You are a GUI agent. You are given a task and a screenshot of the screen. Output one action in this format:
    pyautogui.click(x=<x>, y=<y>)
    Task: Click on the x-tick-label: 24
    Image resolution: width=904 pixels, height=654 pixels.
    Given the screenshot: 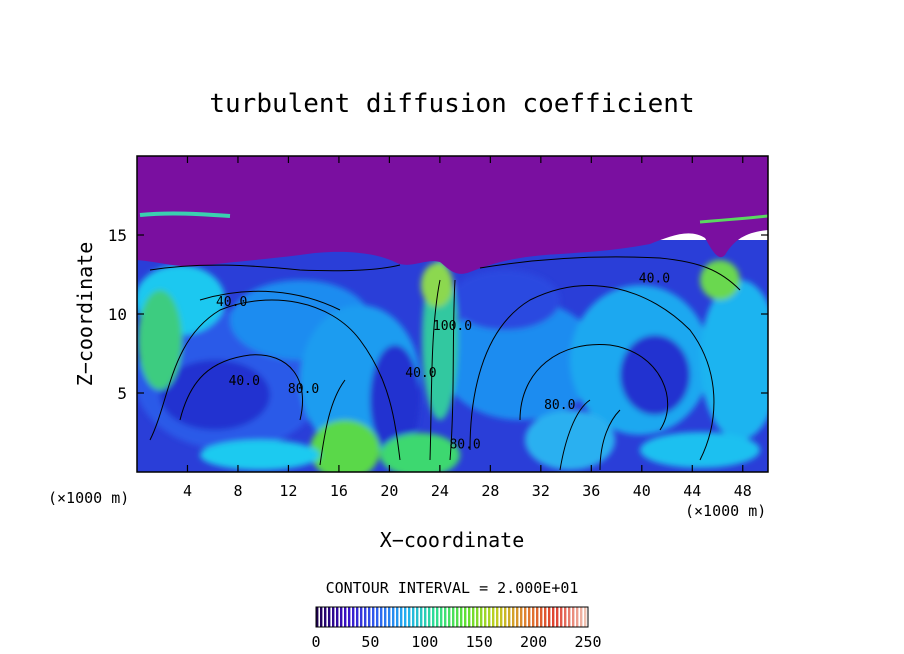 What is the action you would take?
    pyautogui.click(x=440, y=491)
    